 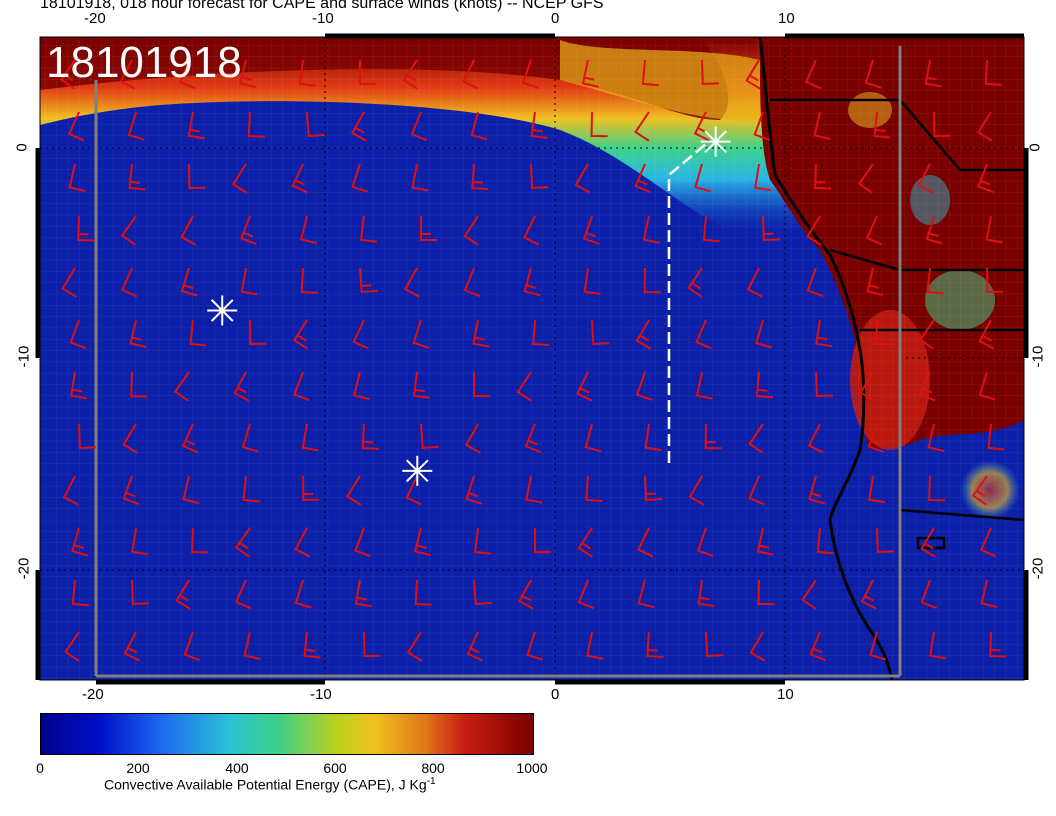 I want to click on x-tick-bottom-4: 10, so click(x=785, y=694).